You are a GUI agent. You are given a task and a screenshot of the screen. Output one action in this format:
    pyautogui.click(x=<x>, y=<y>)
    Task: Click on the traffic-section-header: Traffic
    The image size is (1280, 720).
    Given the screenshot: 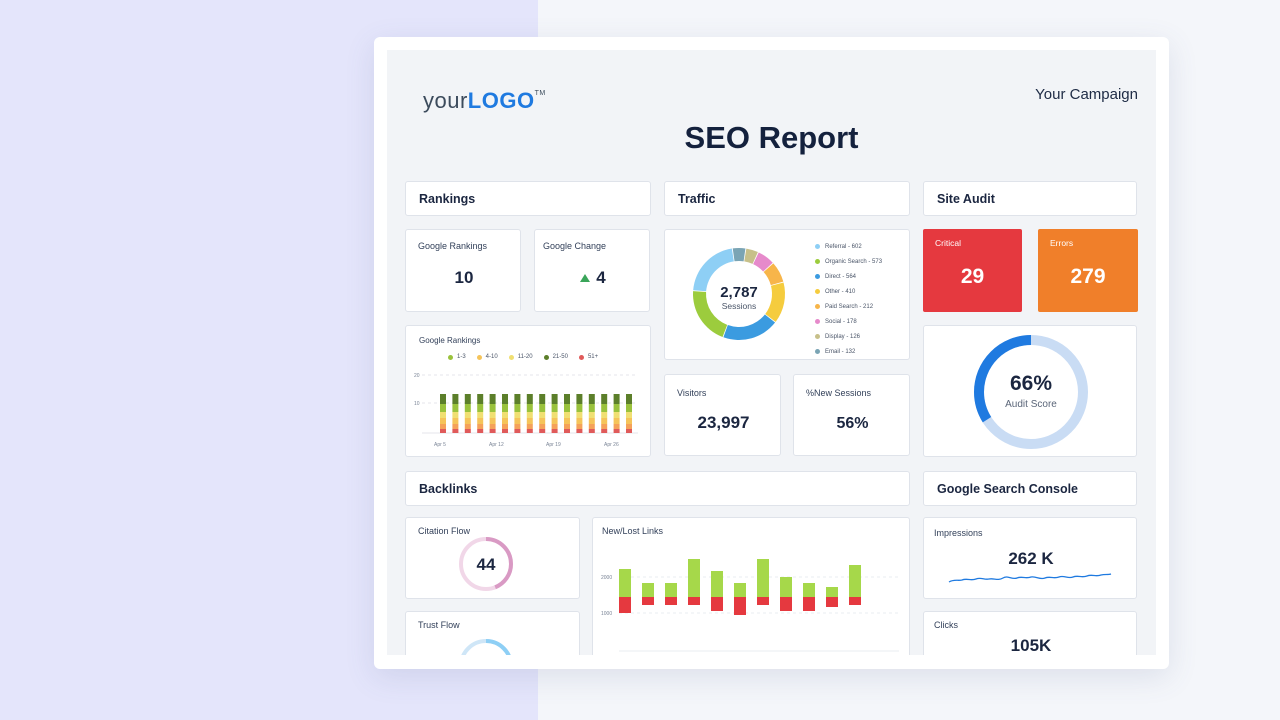 What is the action you would take?
    pyautogui.click(x=787, y=198)
    